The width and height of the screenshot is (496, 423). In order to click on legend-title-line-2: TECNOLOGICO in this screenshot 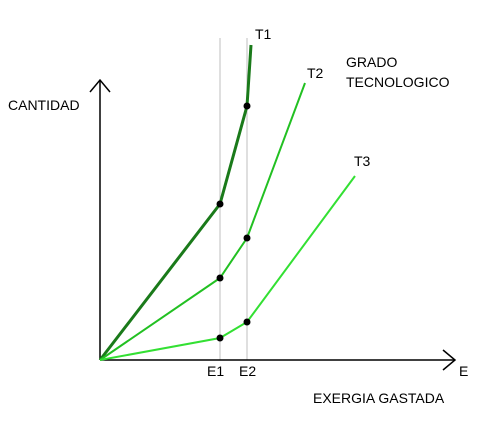, I will do `click(398, 82)`.